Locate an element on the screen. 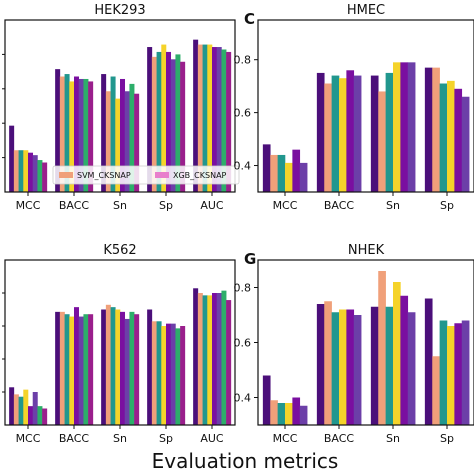 This screenshot has width=474, height=474. panel-title: K562 is located at coordinates (119, 250).